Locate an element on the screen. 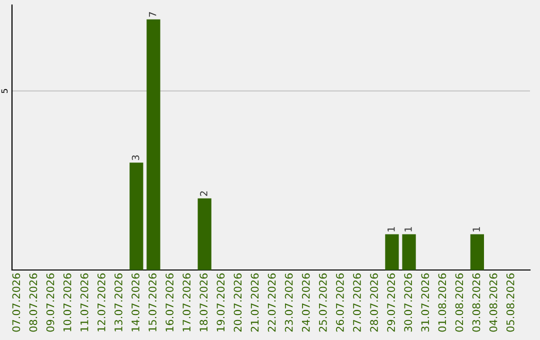  x-tick-label: 05.08.2026 is located at coordinates (510, 302).